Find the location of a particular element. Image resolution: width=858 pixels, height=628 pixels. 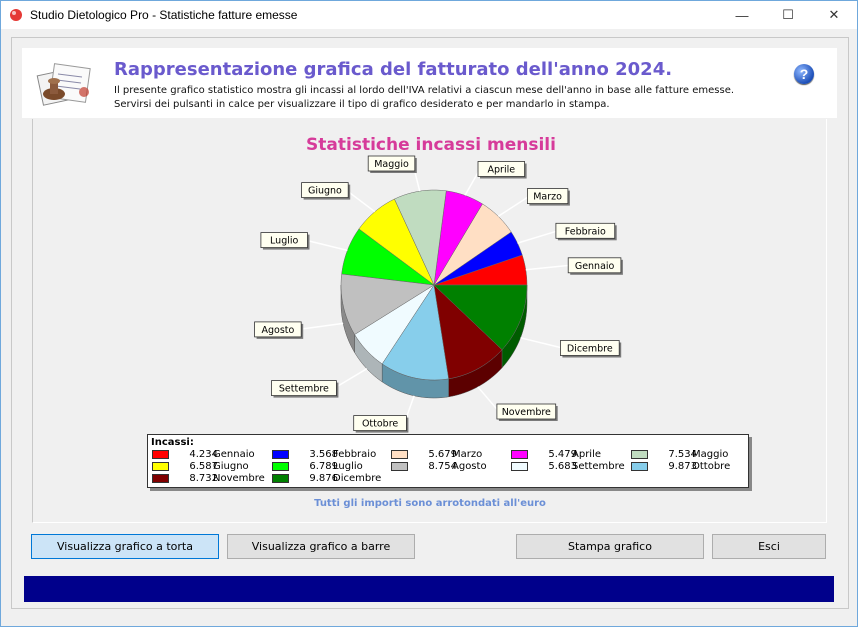

bar-chart-button: Visualizza grafico a barre is located at coordinates (321, 546).